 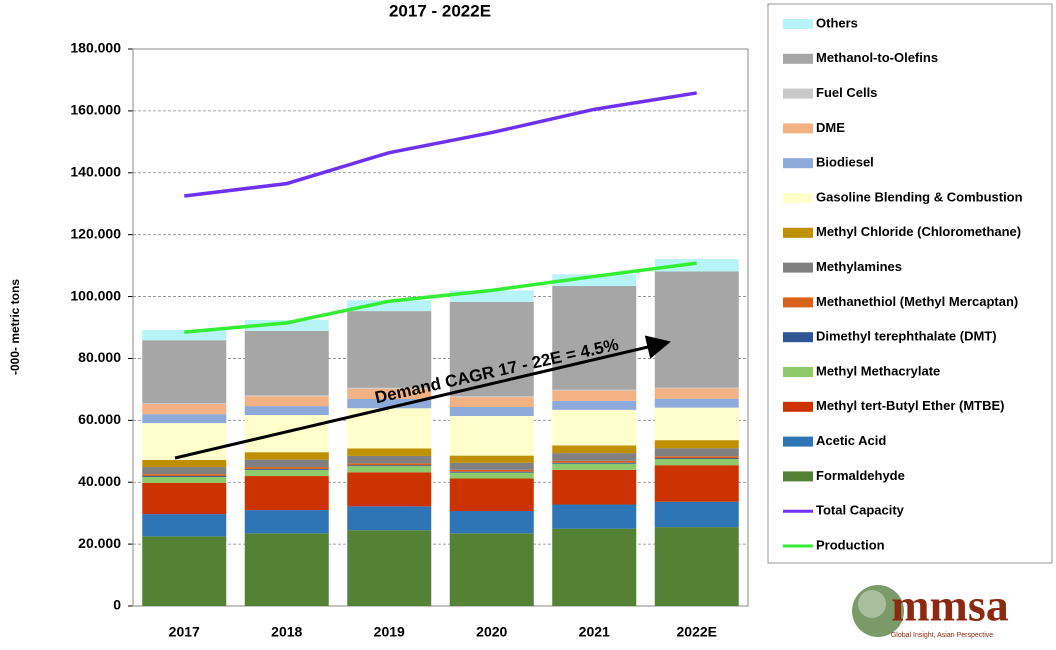 What do you see at coordinates (859, 266) in the screenshot?
I see `legend-label: Methylamines` at bounding box center [859, 266].